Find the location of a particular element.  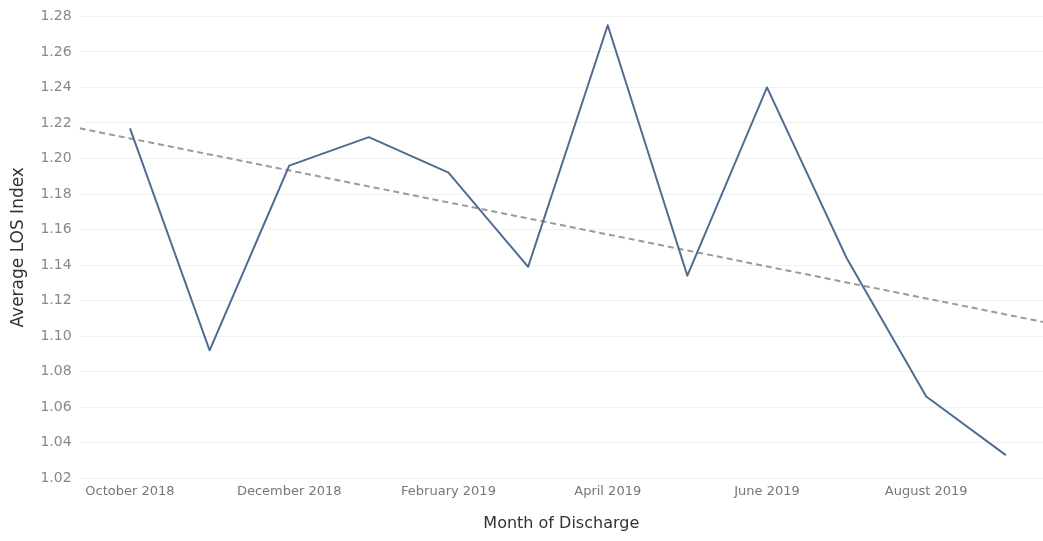

x-tick-label: February 2019 is located at coordinates (448, 491).